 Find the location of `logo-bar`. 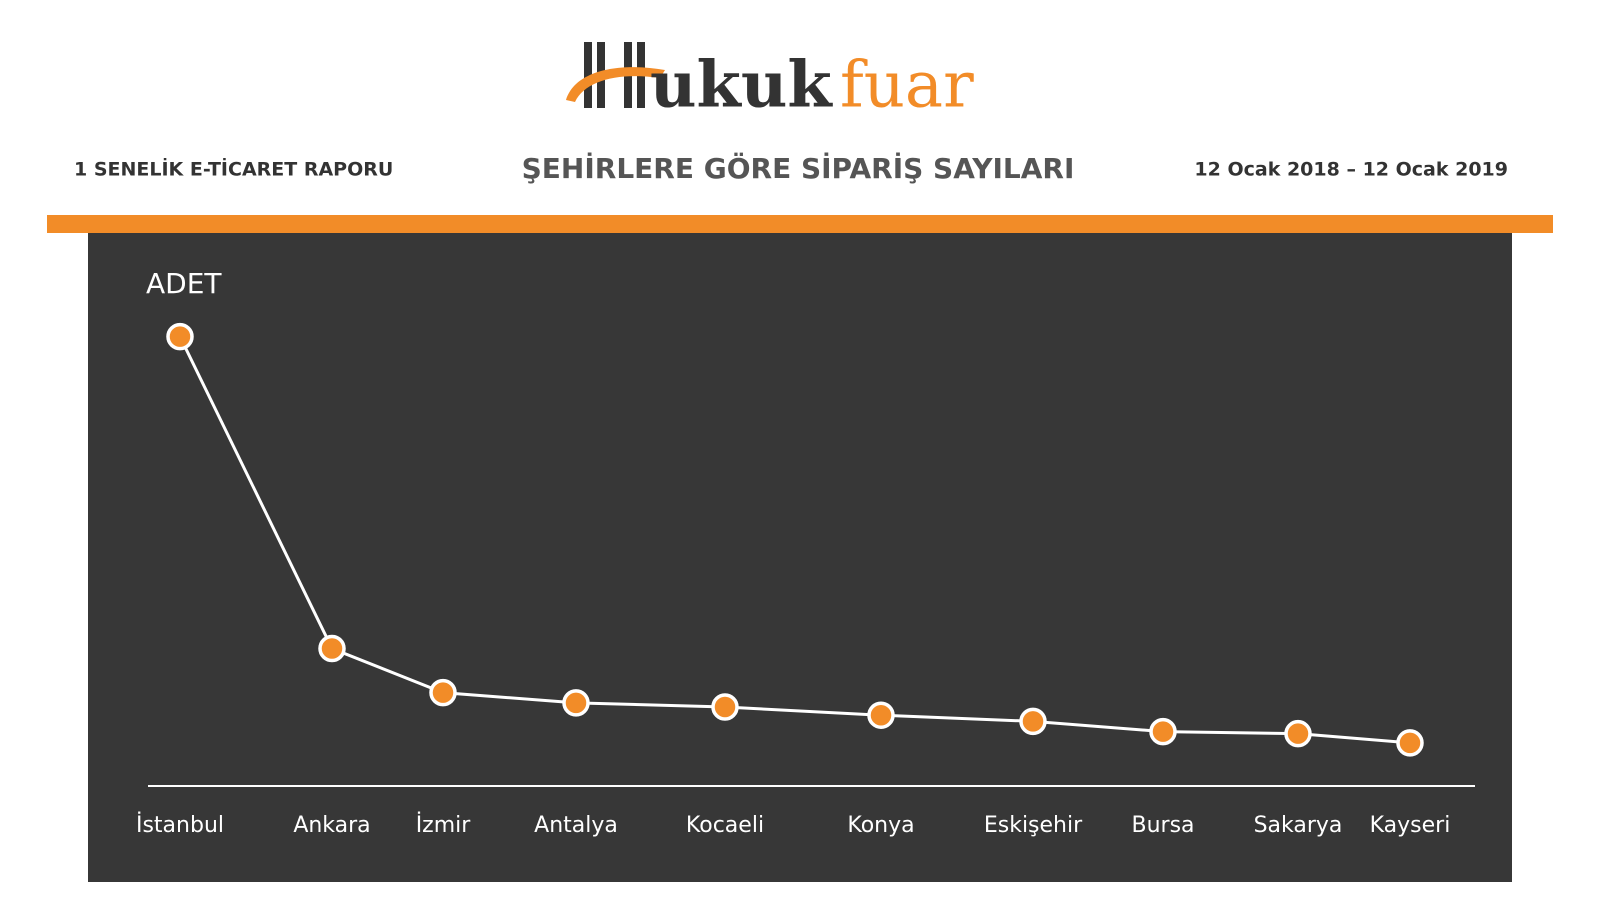

logo-bar is located at coordinates (588, 75).